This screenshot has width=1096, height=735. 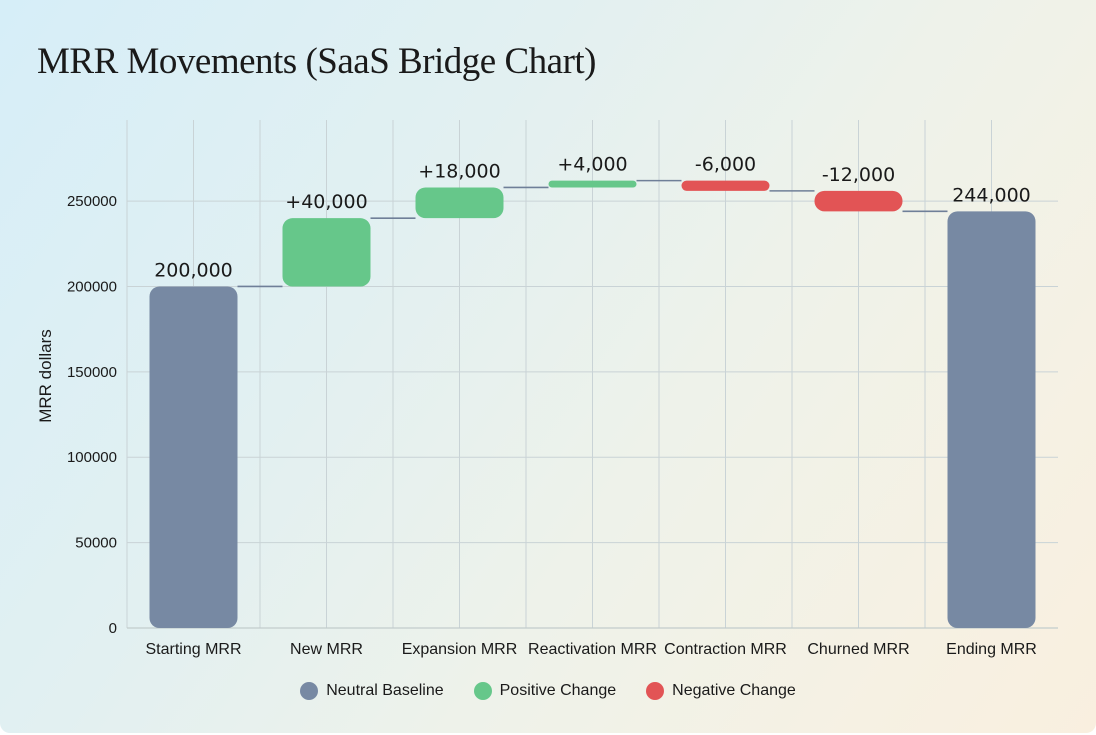 What do you see at coordinates (326, 649) in the screenshot?
I see `x-tick-label: New MRR` at bounding box center [326, 649].